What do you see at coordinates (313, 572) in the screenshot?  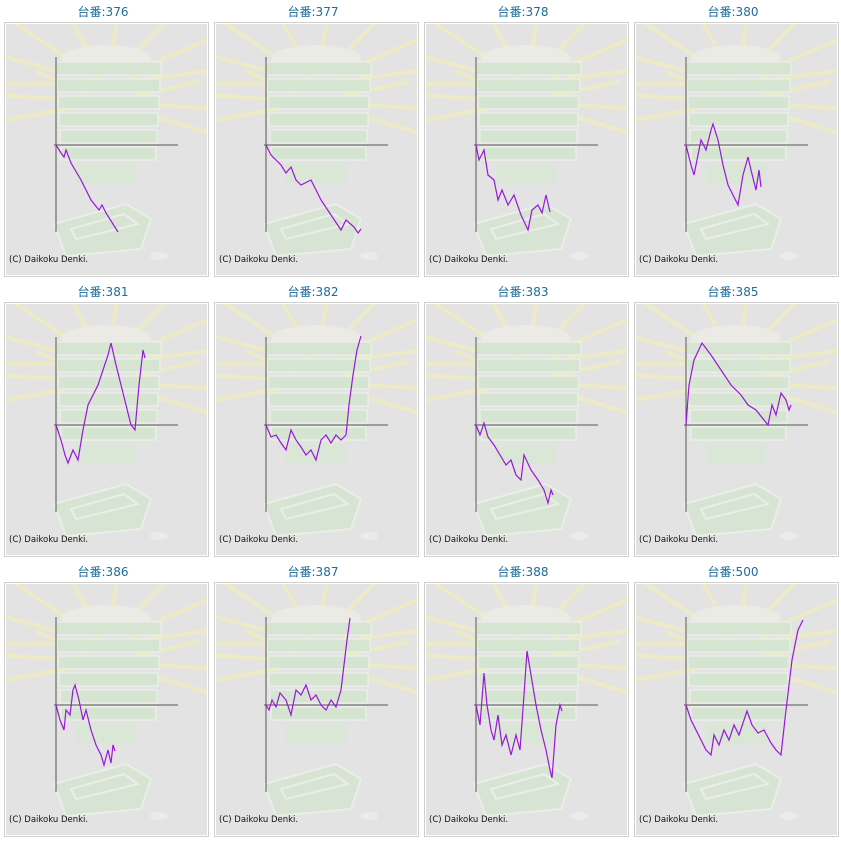 I see `machine-number-title: 台番:387` at bounding box center [313, 572].